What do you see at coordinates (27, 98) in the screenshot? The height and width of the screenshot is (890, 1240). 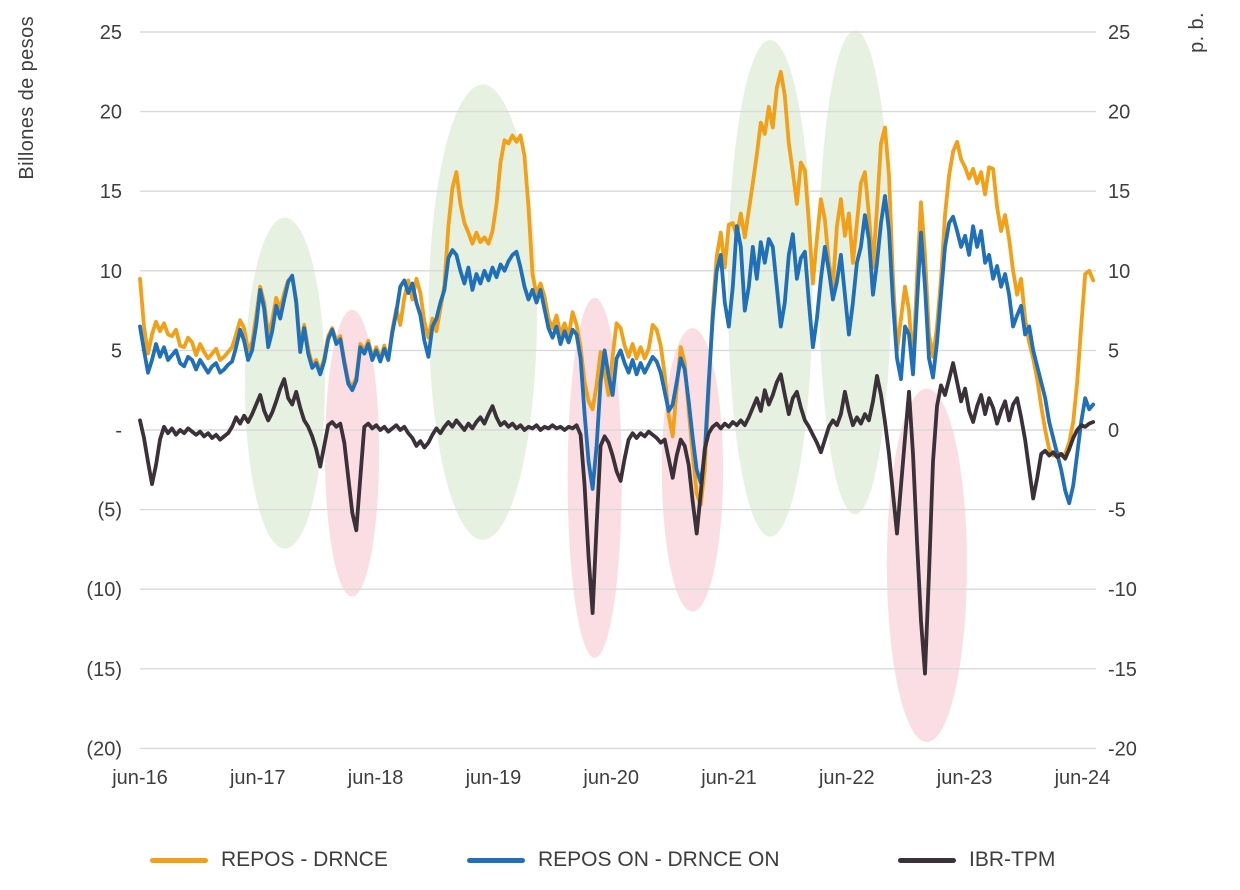 I see `left-axis-title: Billones de pesos` at bounding box center [27, 98].